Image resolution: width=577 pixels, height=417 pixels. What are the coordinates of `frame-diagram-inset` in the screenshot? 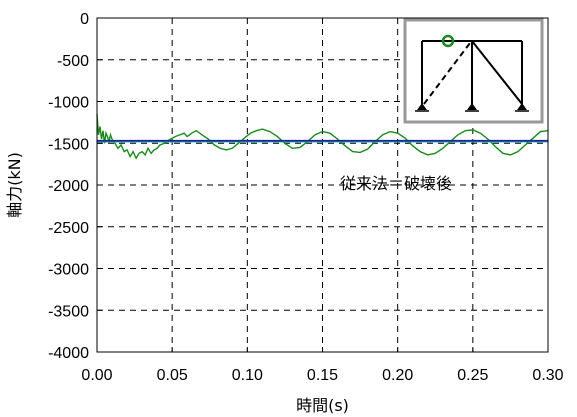 It's located at (473, 71).